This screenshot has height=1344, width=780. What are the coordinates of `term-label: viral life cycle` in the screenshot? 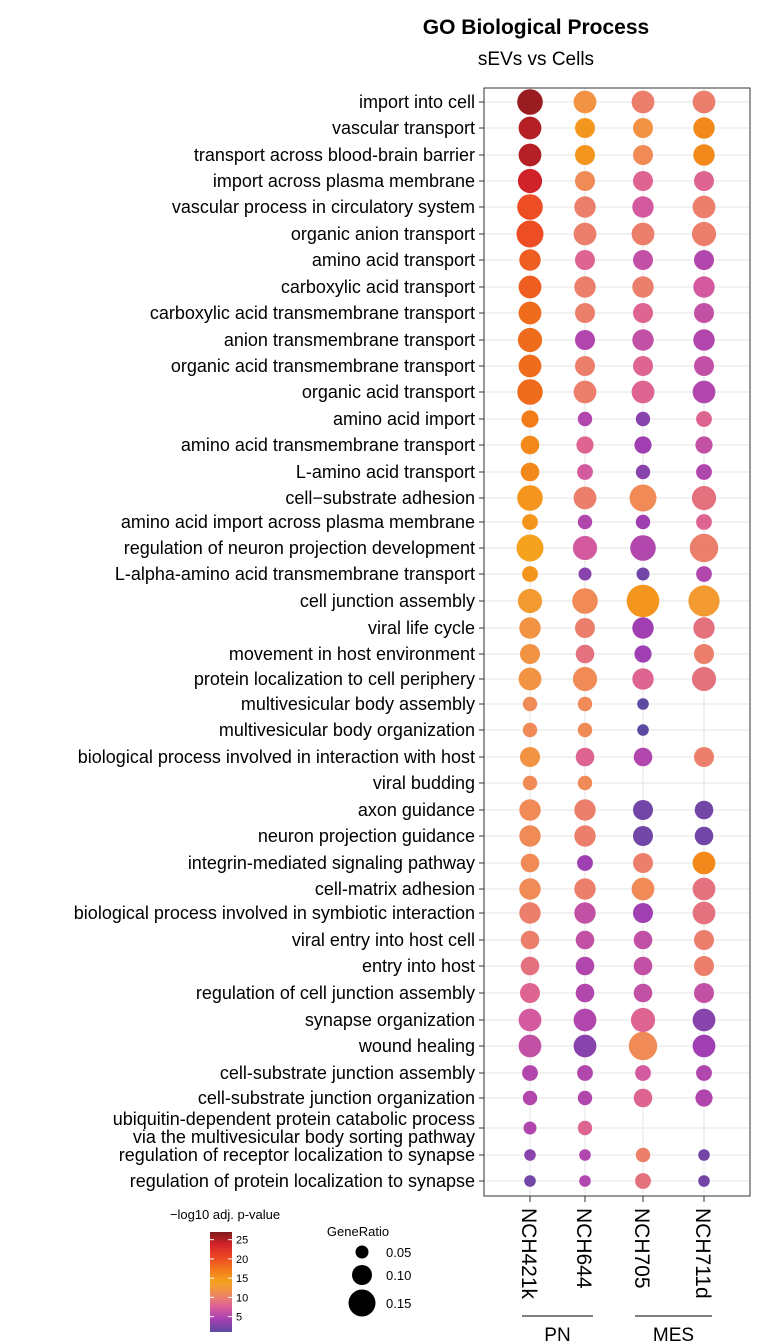 It's located at (421, 628).